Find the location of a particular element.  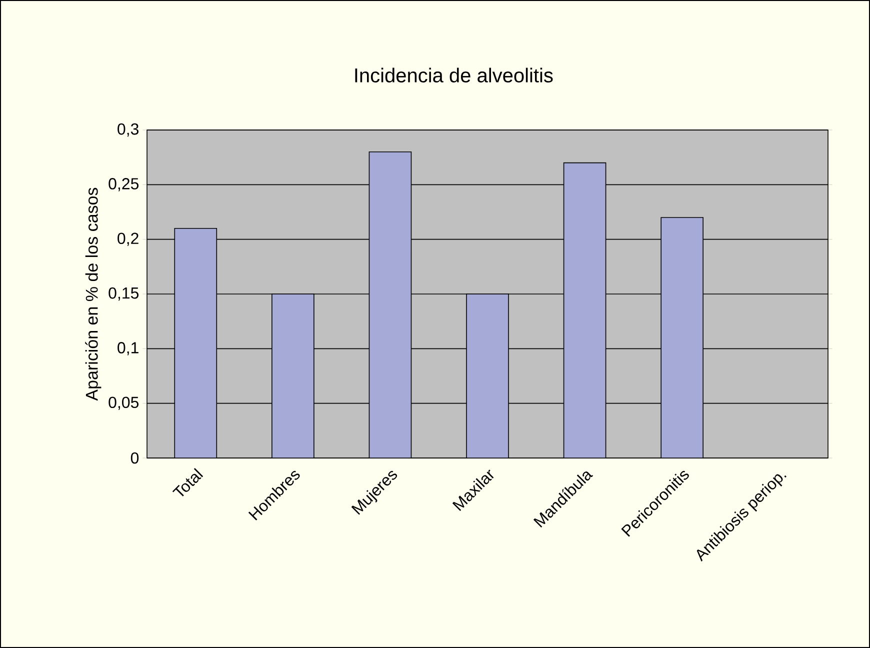

y-tick-label: 0,25 is located at coordinates (123, 185).